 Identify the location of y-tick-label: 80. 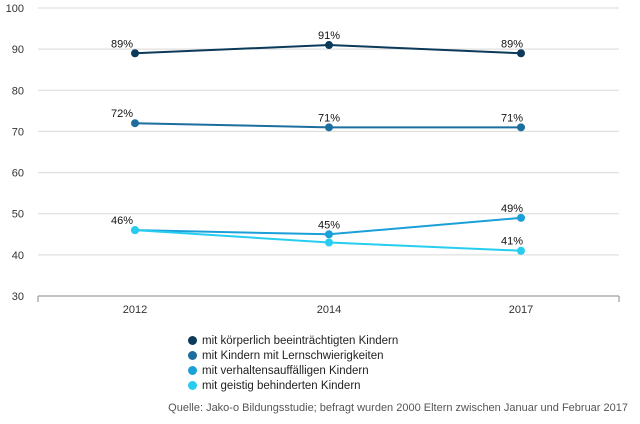
(18, 91).